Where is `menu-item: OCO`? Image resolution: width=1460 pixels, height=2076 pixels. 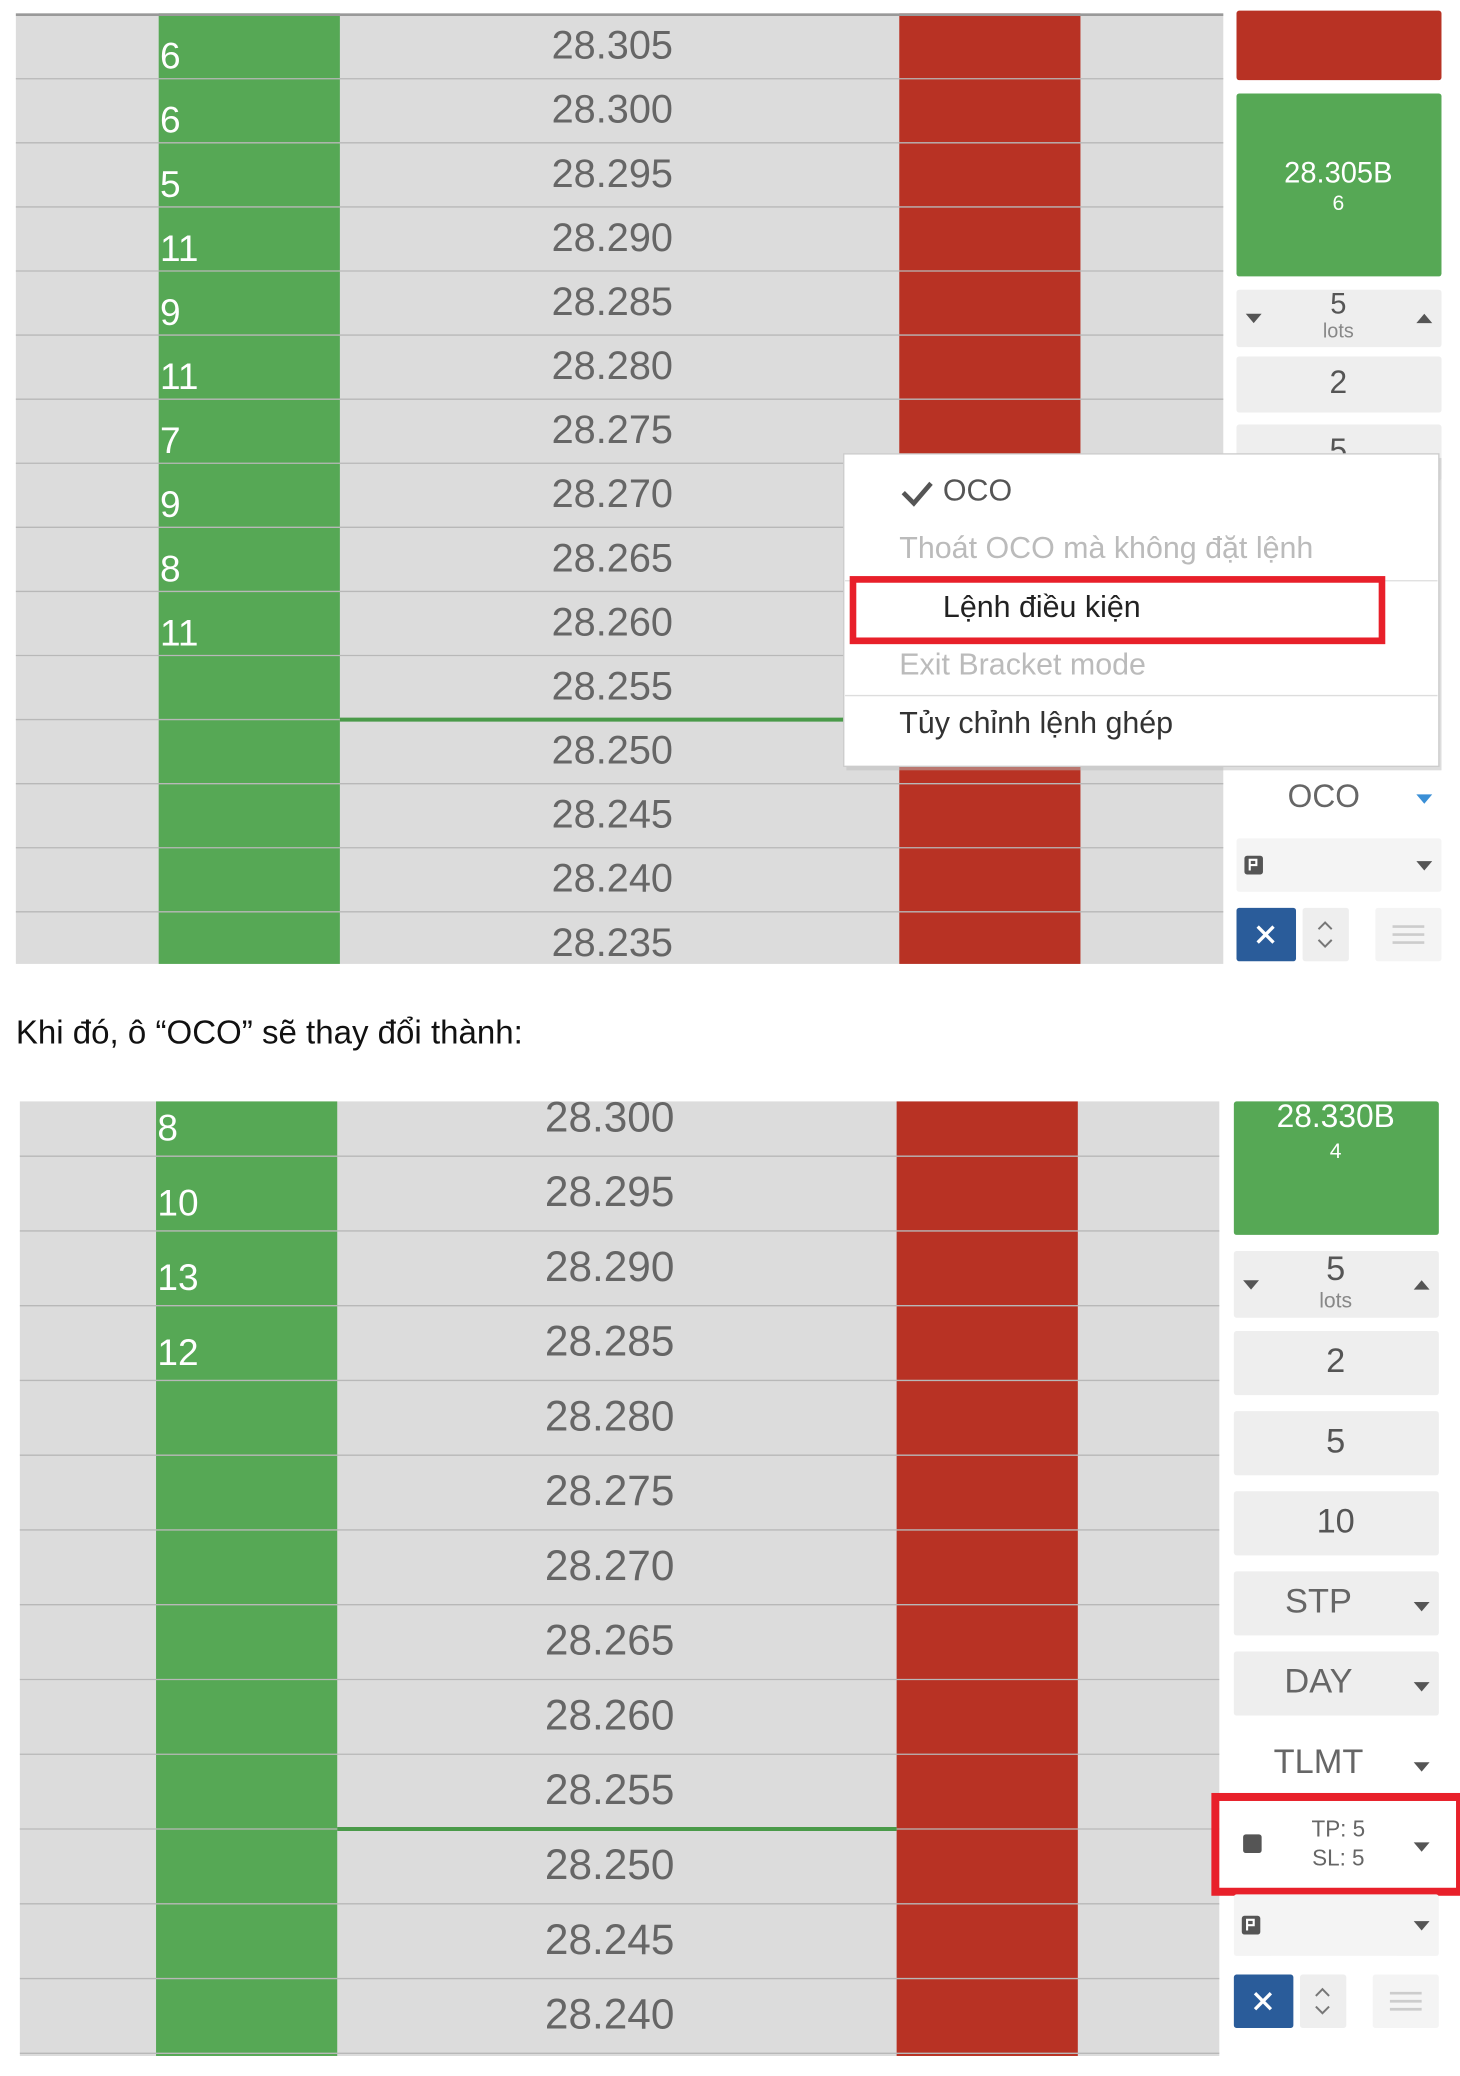
menu-item: OCO is located at coordinates (977, 491).